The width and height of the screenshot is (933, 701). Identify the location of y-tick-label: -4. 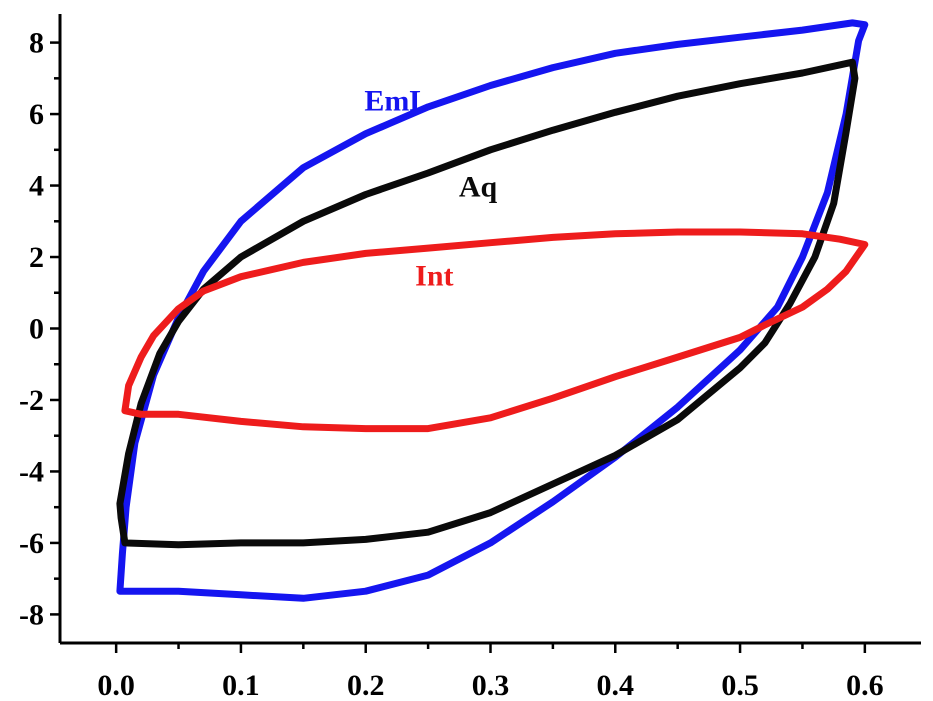
(31, 471).